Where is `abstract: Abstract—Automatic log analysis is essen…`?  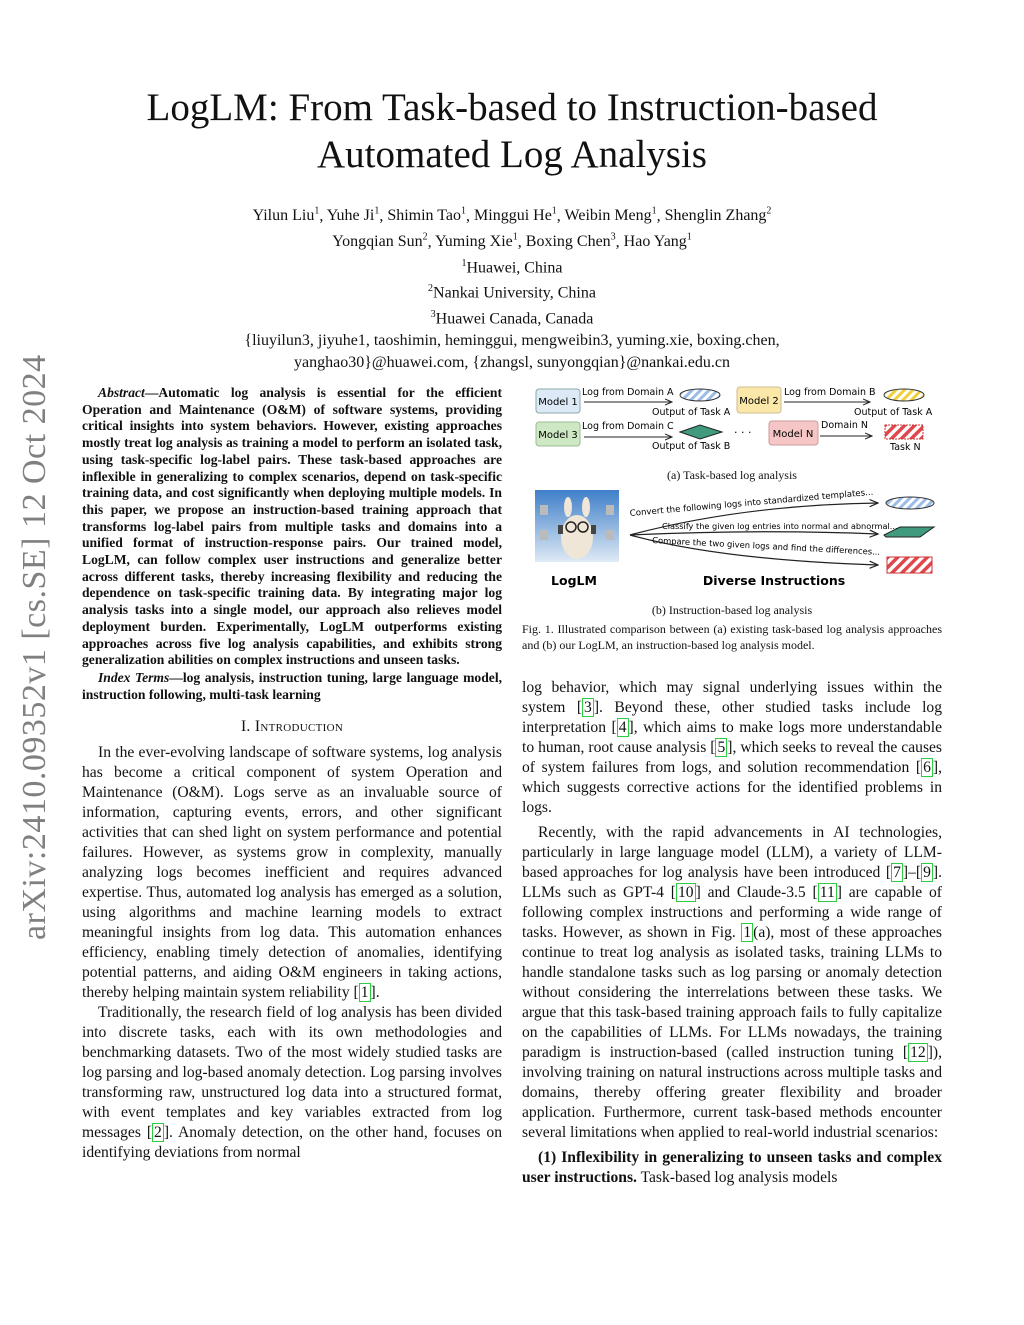 abstract: Abstract—Automatic log analysis is essen… is located at coordinates (292, 527).